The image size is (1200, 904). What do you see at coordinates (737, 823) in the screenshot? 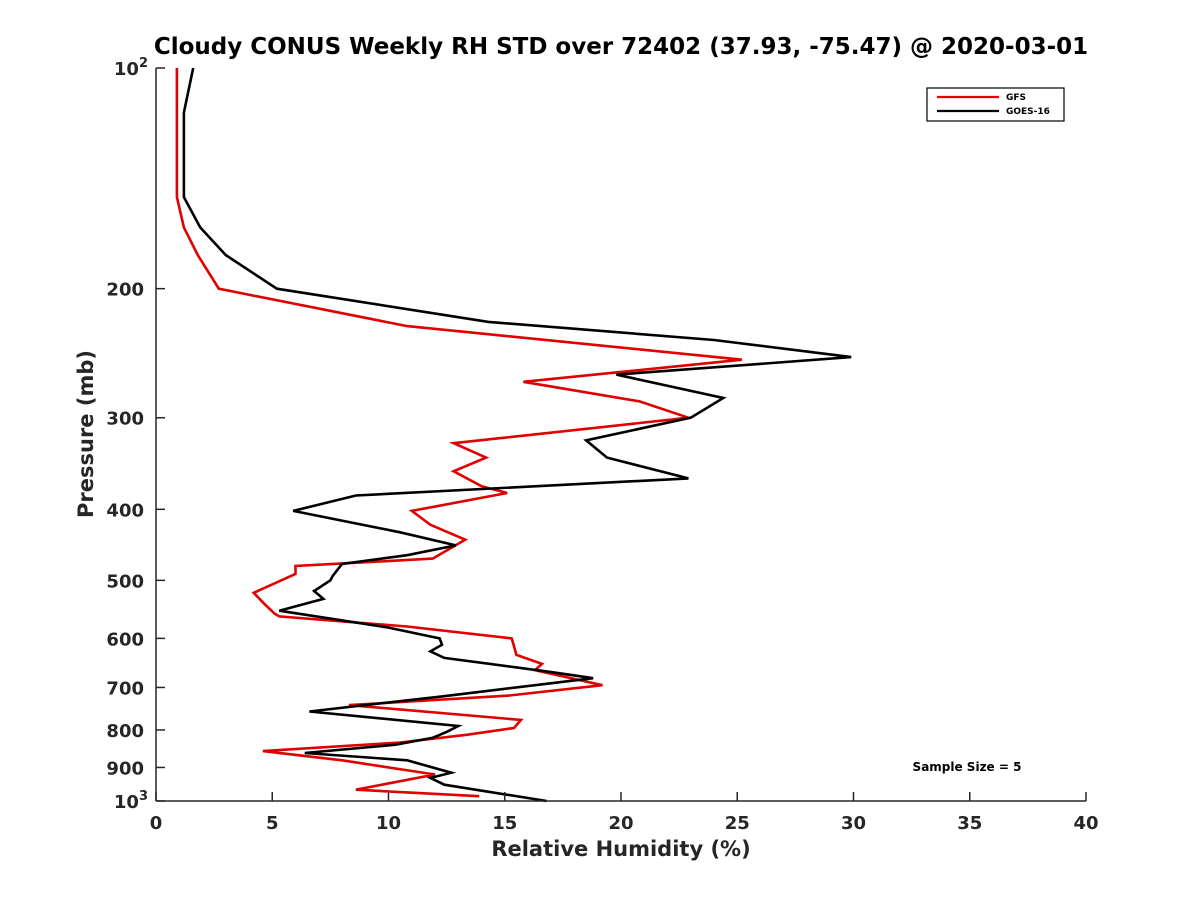
I see `x-tick-label: 25` at bounding box center [737, 823].